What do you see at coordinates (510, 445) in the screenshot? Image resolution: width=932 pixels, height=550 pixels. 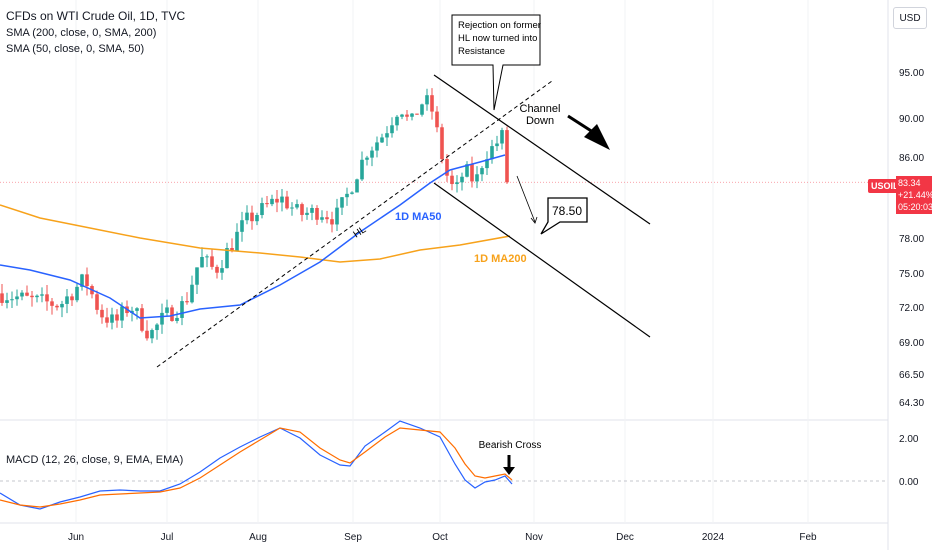 I see `bearish-cross-label: Bearish Cross` at bounding box center [510, 445].